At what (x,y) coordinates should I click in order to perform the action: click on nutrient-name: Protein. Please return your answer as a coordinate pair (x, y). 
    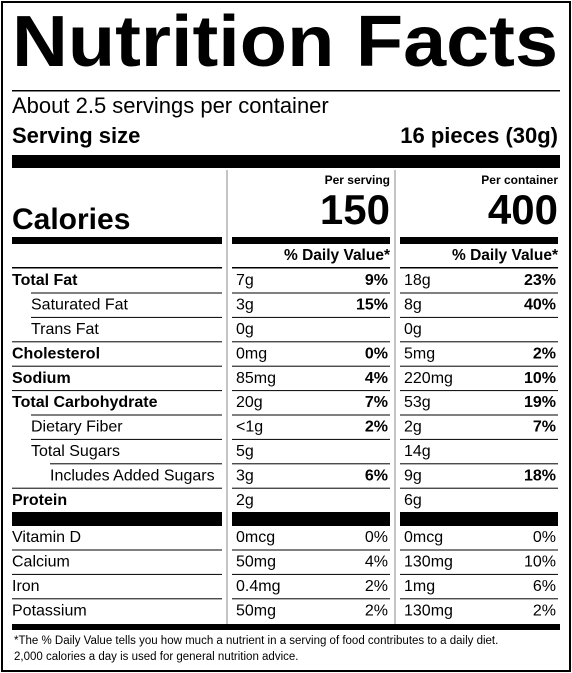
    Looking at the image, I should click on (39, 500).